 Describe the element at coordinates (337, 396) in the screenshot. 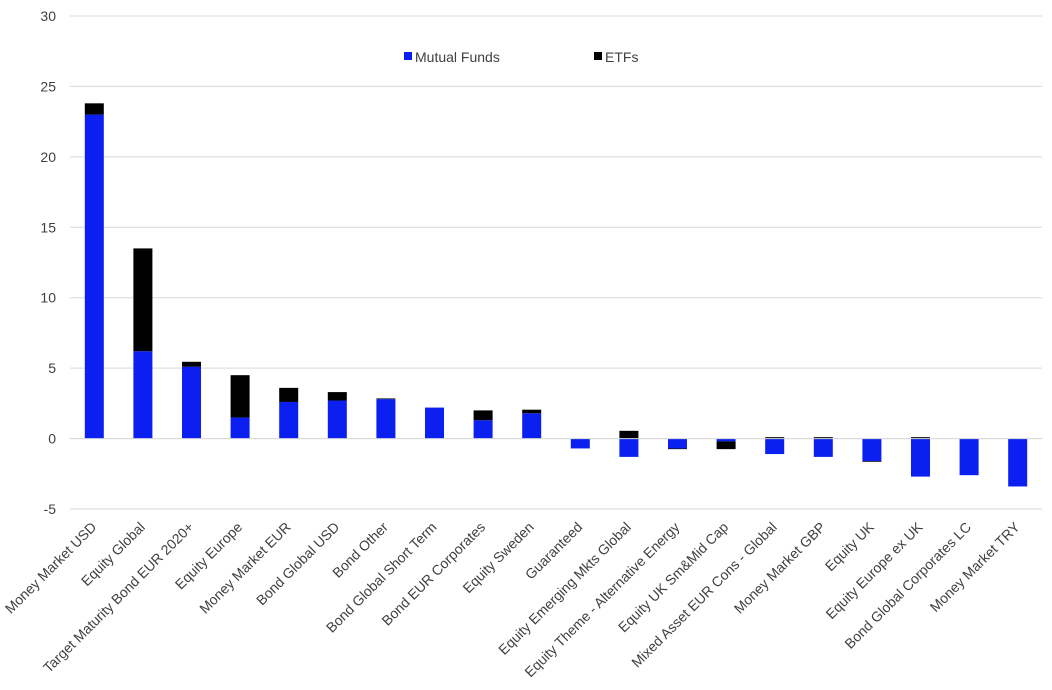

I see `bar-etfs-bond-global-usd` at that location.